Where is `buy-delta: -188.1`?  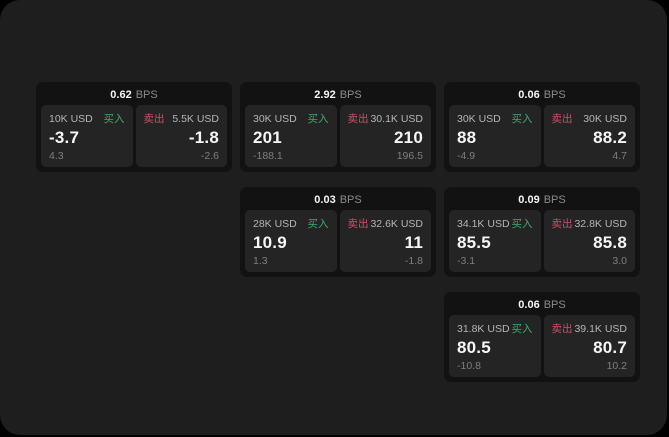
buy-delta: -188.1 is located at coordinates (268, 156).